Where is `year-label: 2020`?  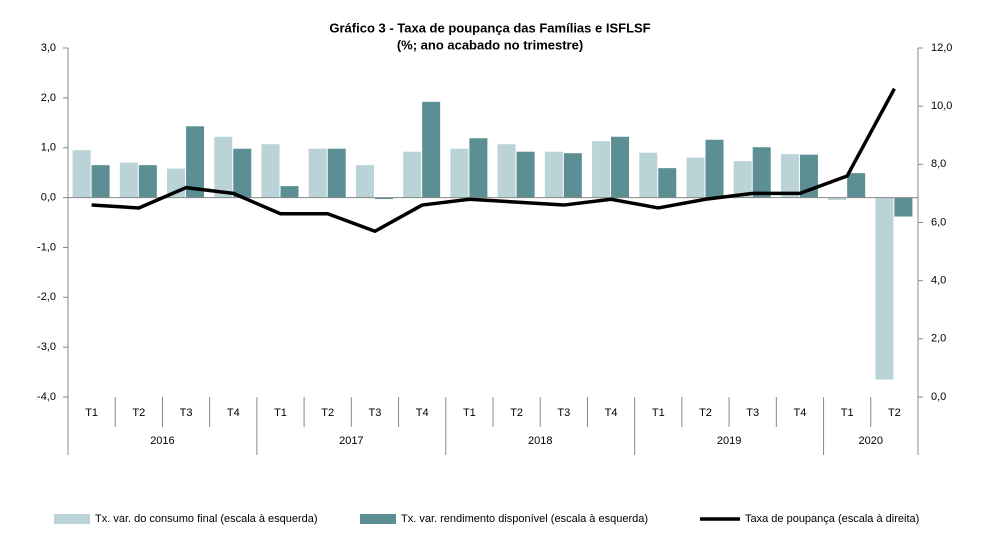
year-label: 2020 is located at coordinates (871, 441).